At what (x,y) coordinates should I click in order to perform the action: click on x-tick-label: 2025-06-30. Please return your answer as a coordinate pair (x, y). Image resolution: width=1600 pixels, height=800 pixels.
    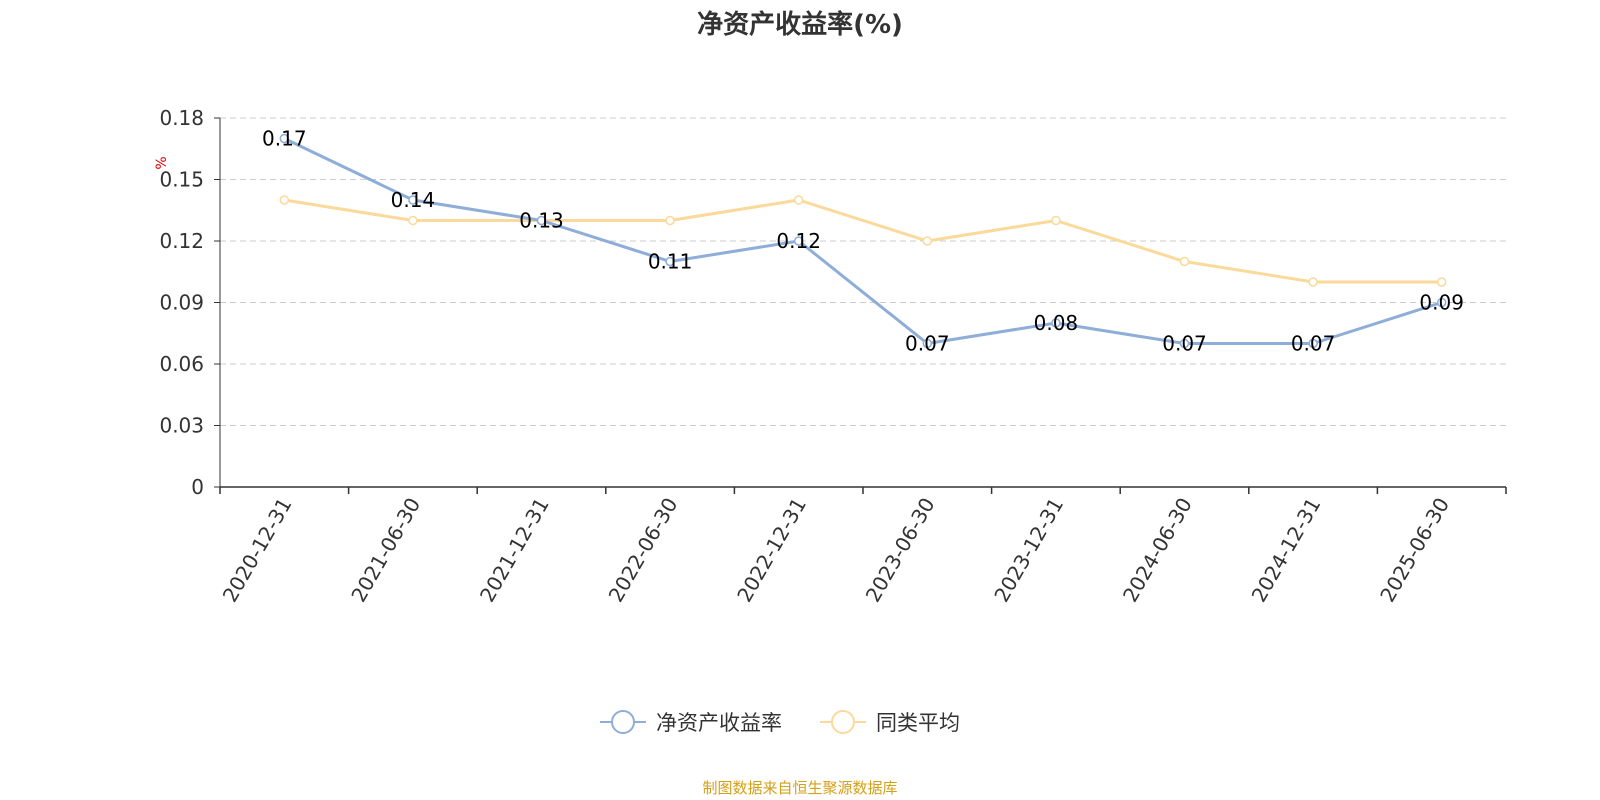
    Looking at the image, I should click on (1414, 550).